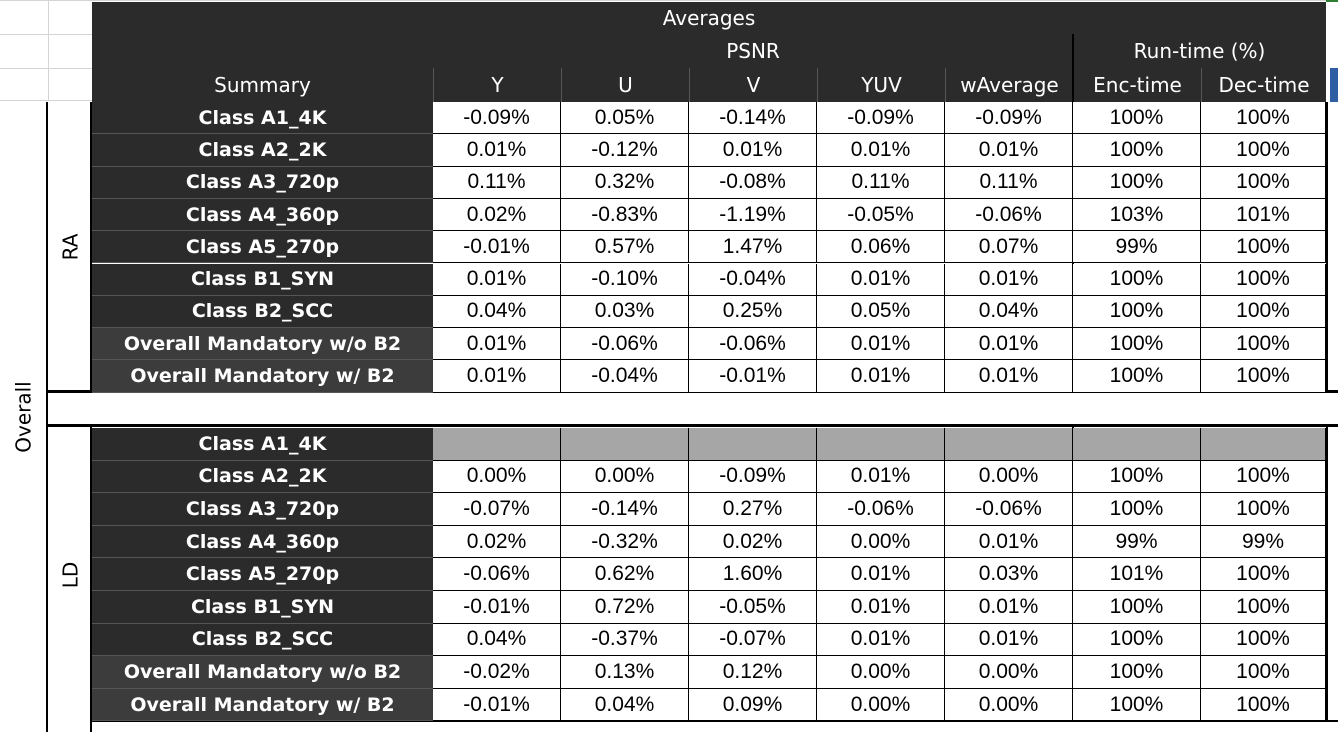 The width and height of the screenshot is (1338, 732). I want to click on data-cell: -0.08%, so click(753, 182).